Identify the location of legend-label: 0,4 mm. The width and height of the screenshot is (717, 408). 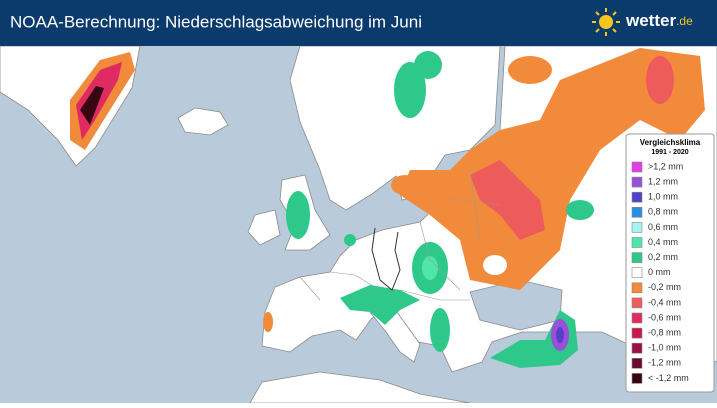
(663, 242).